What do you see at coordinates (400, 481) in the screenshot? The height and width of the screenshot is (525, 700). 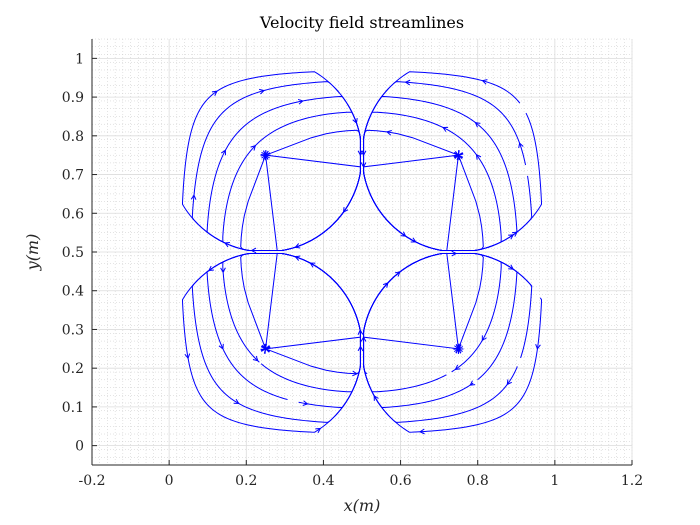 I see `x-tick-label: 0.6` at bounding box center [400, 481].